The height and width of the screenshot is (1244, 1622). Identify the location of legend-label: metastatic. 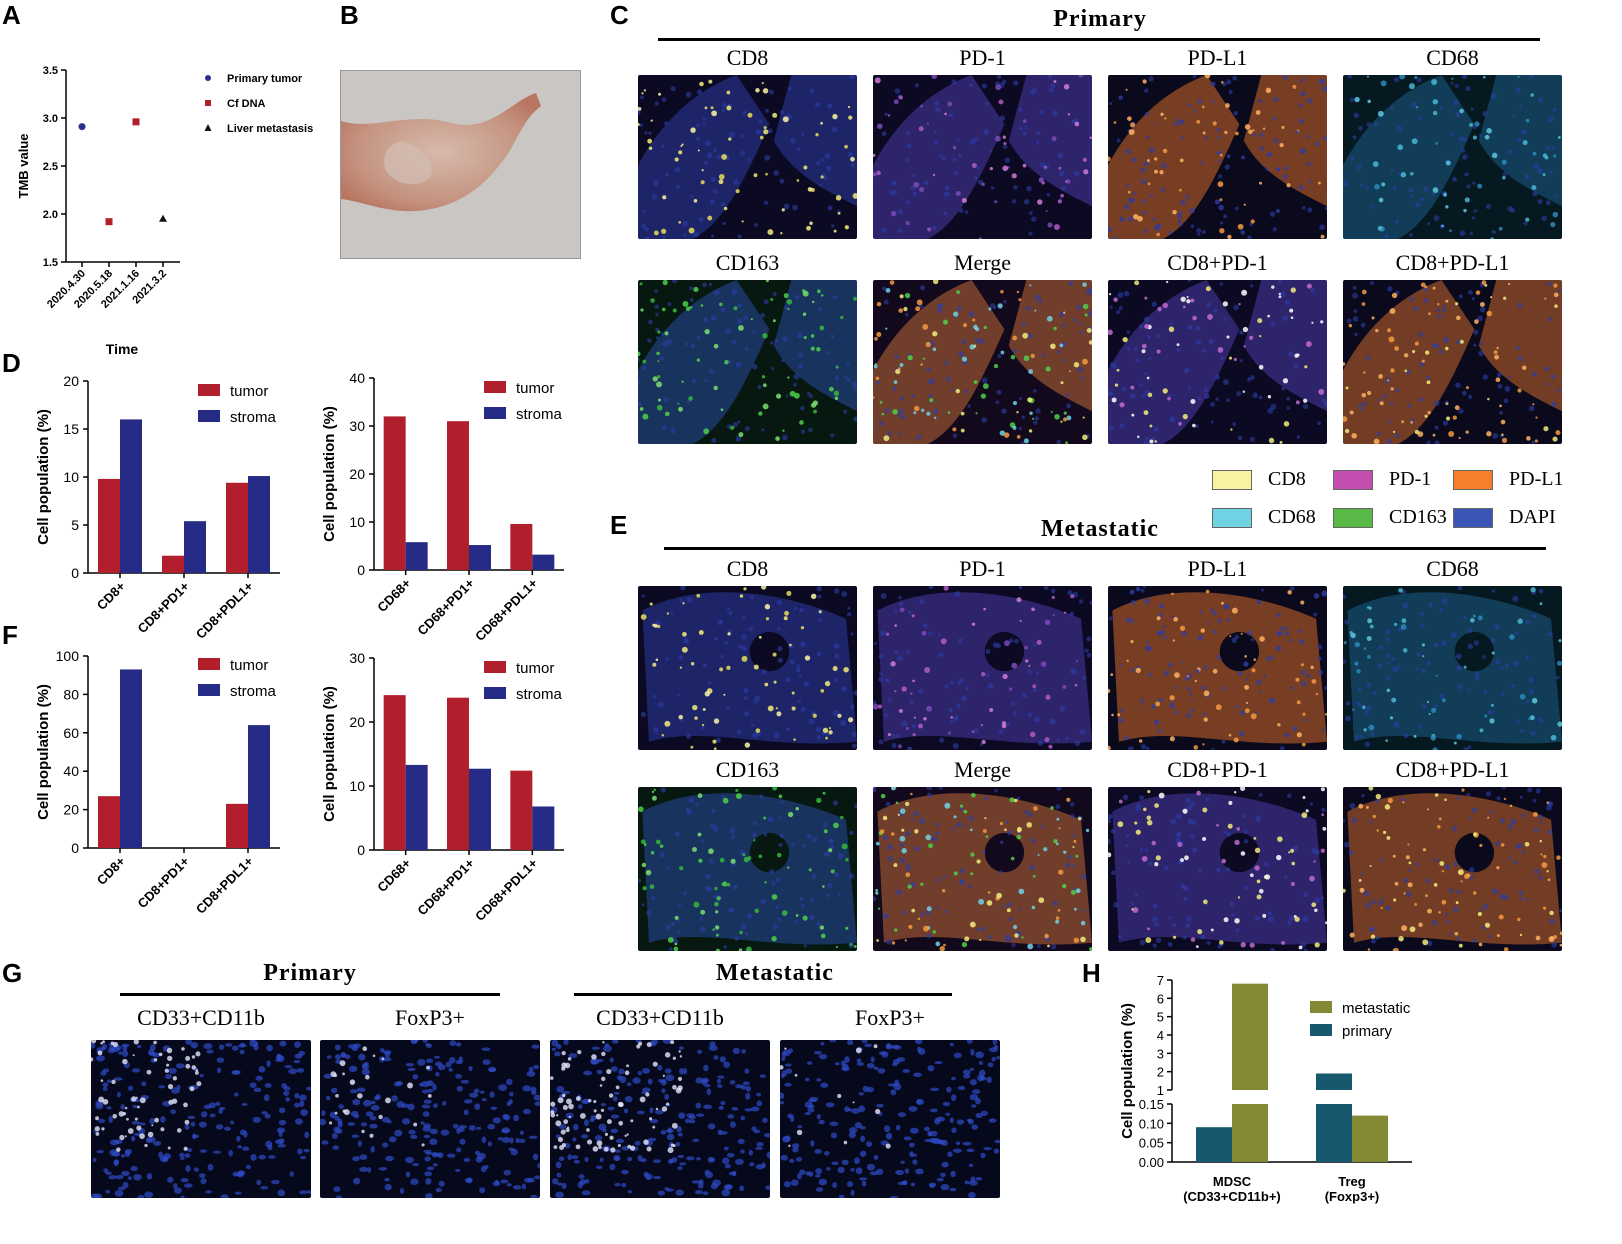
(1376, 1008).